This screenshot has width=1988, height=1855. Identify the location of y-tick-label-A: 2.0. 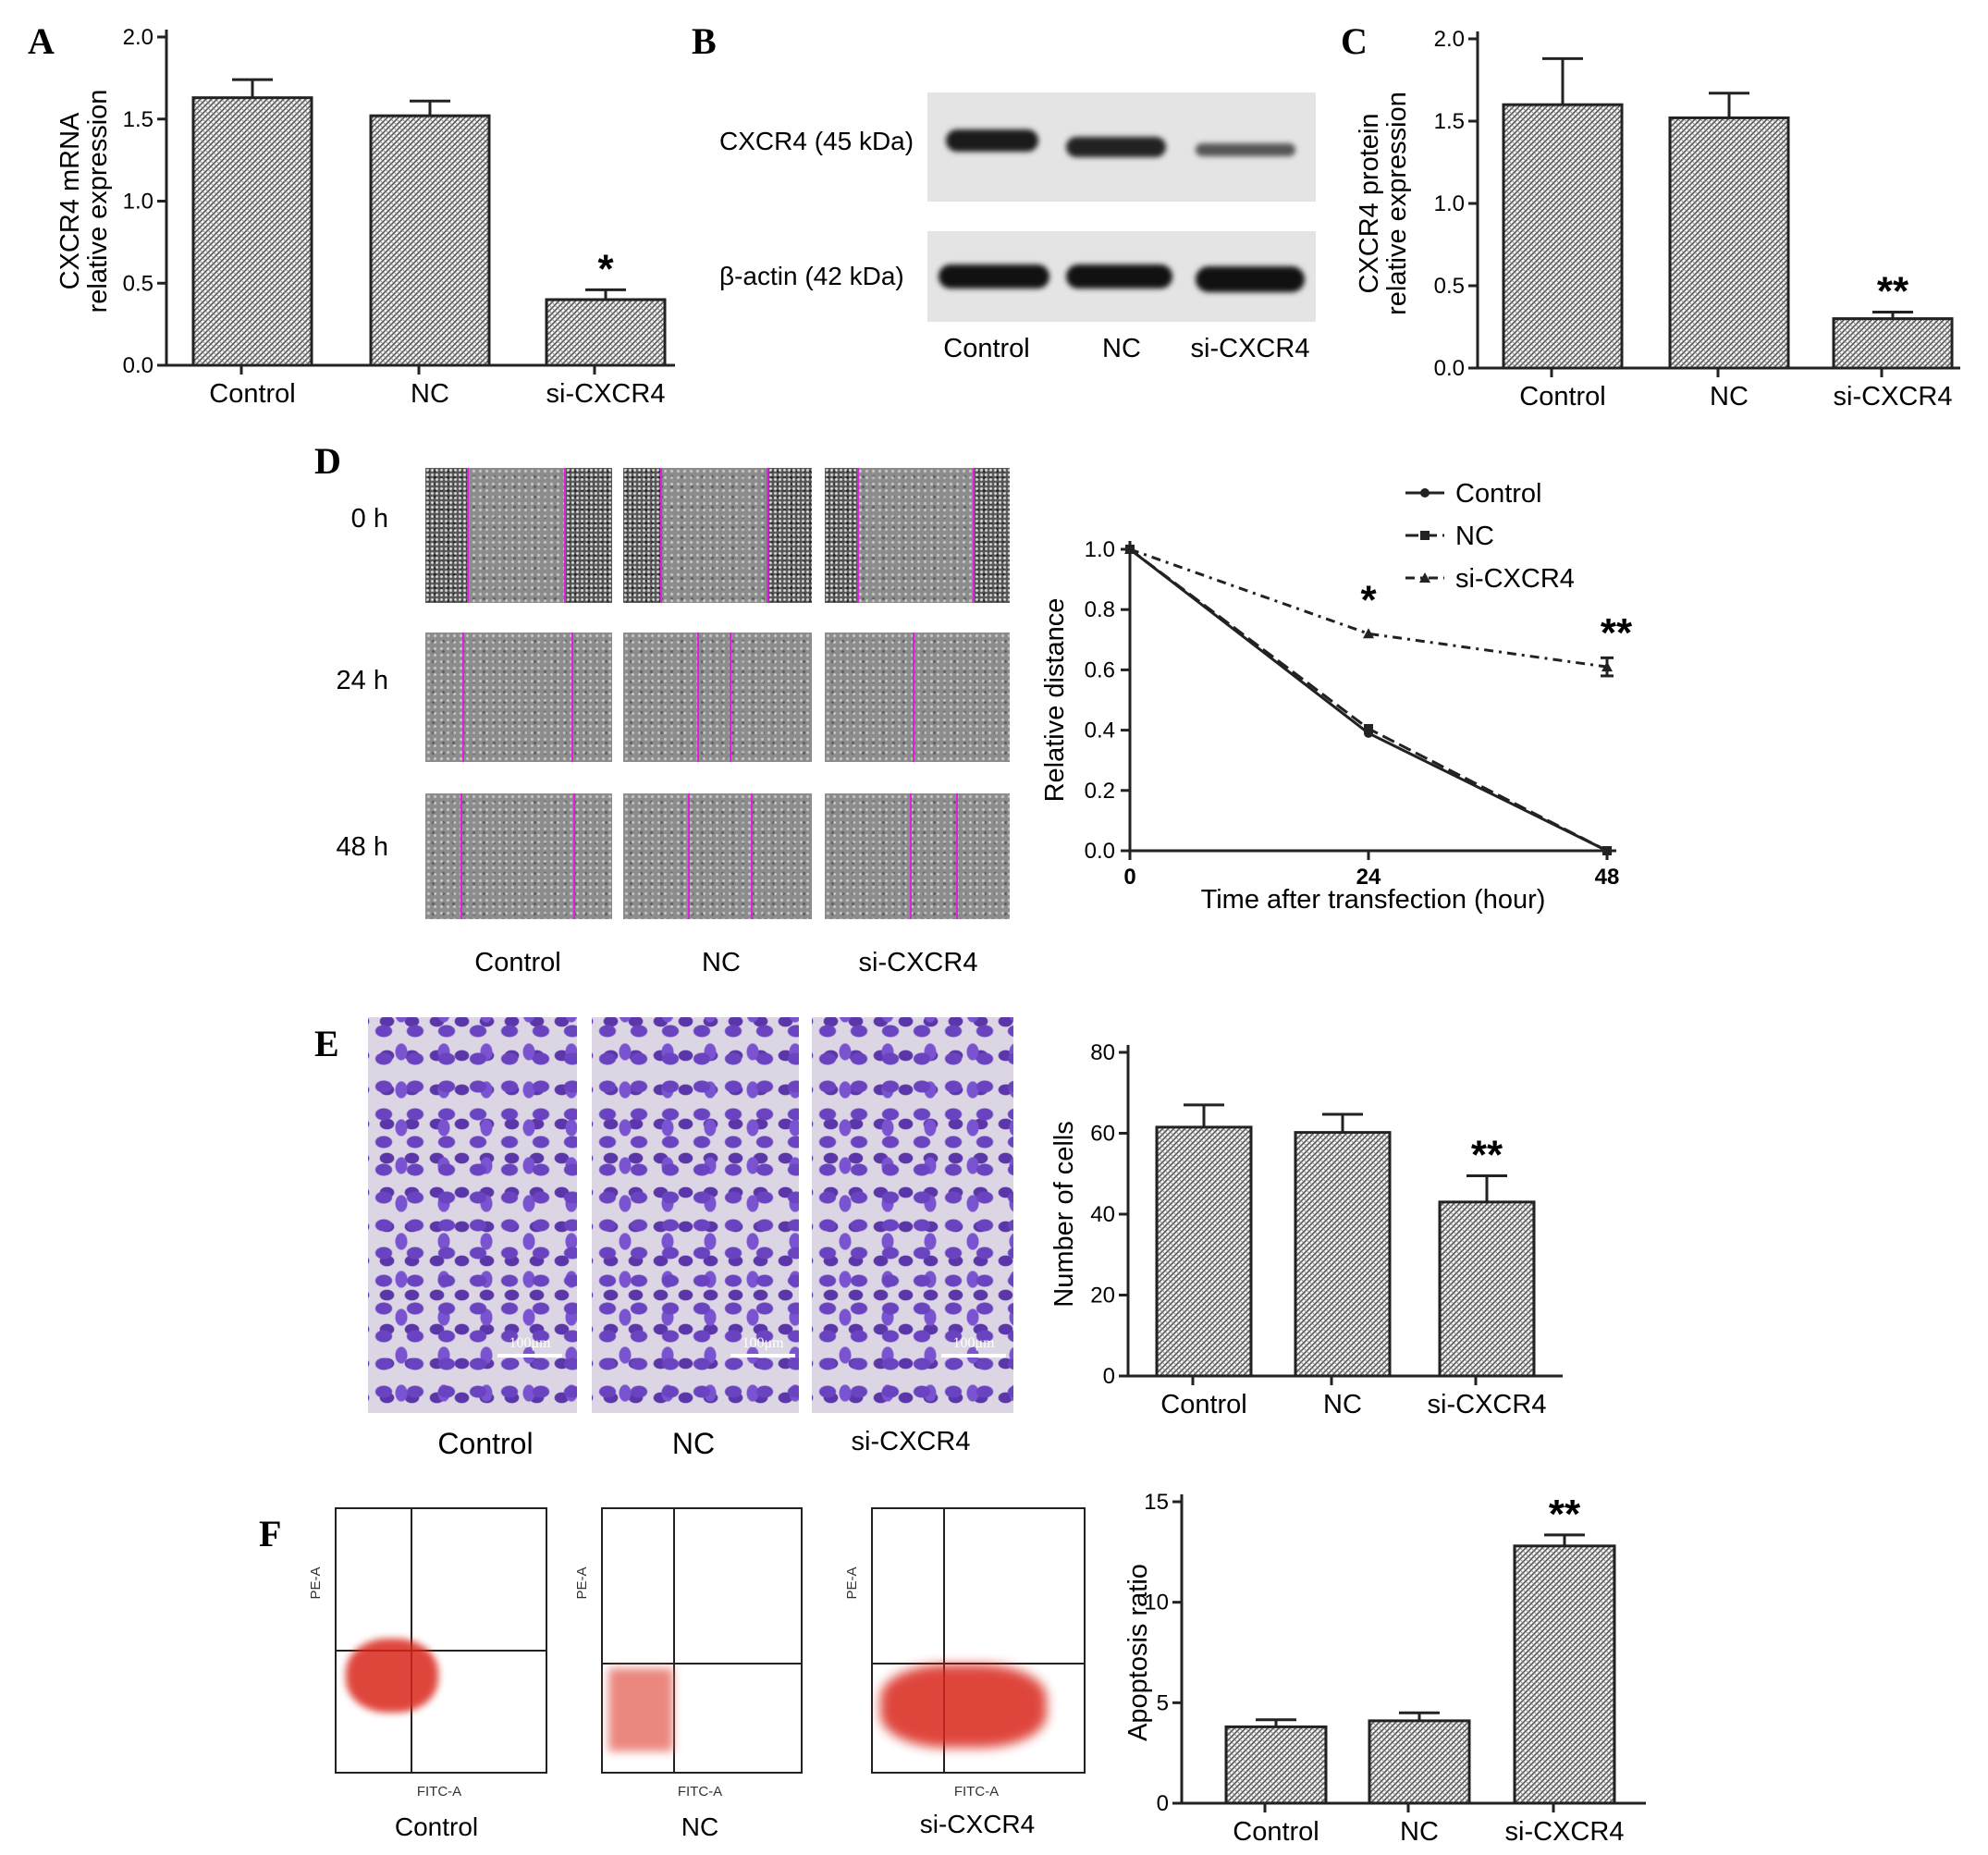
(138, 38).